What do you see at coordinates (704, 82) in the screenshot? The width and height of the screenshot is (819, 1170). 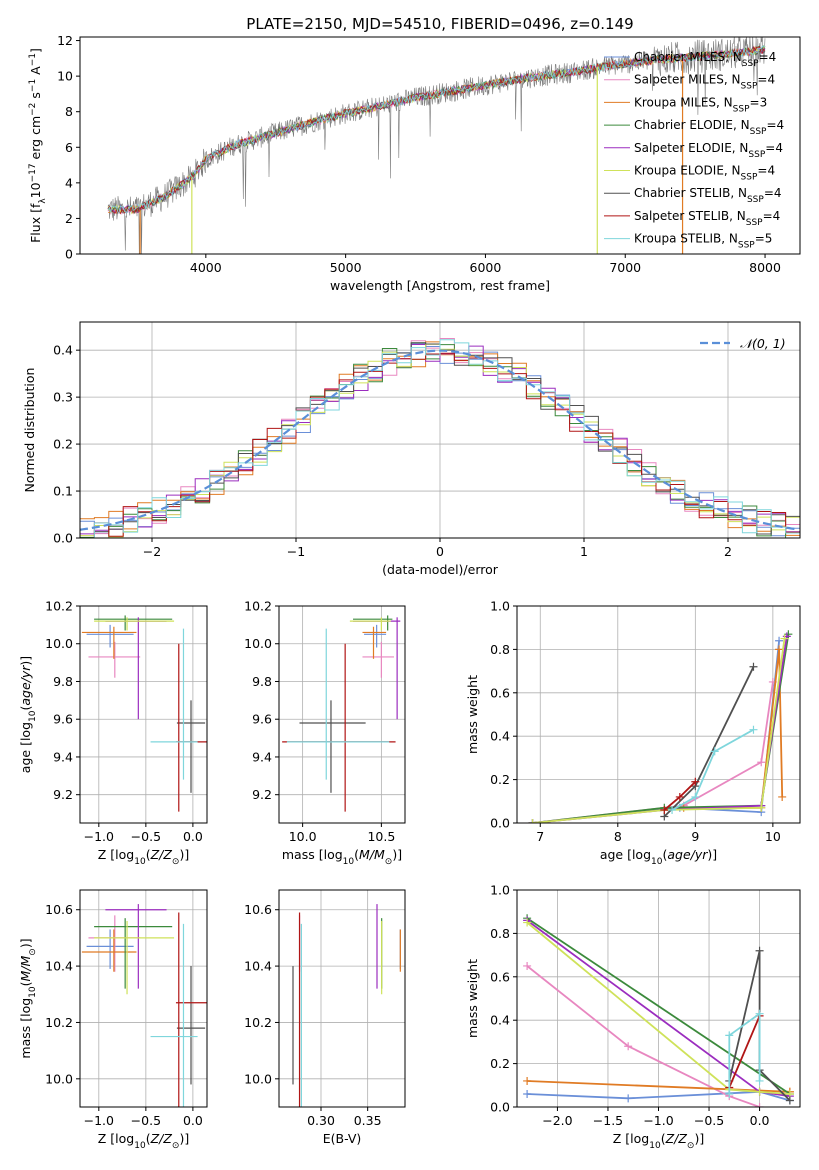 I see `legend-label: Salpeter MILES, NSSP=4` at bounding box center [704, 82].